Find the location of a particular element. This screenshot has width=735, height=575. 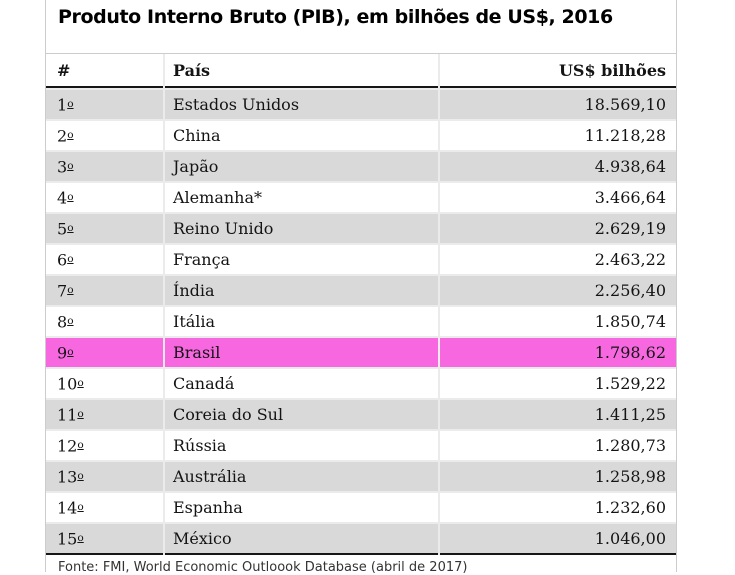

header-rank: # is located at coordinates (104, 71).